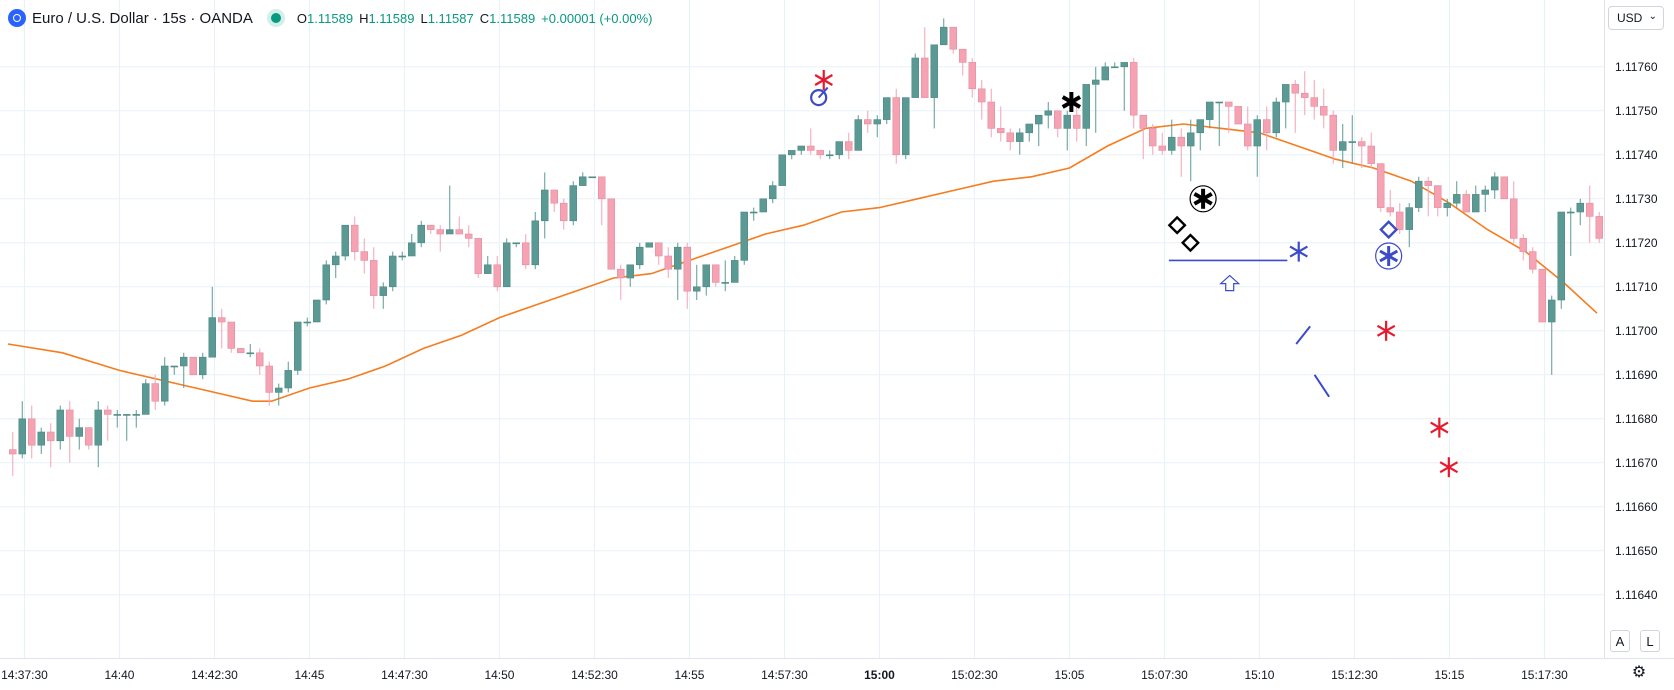  Describe the element at coordinates (275, 18) in the screenshot. I see `live-dot-icon` at that location.